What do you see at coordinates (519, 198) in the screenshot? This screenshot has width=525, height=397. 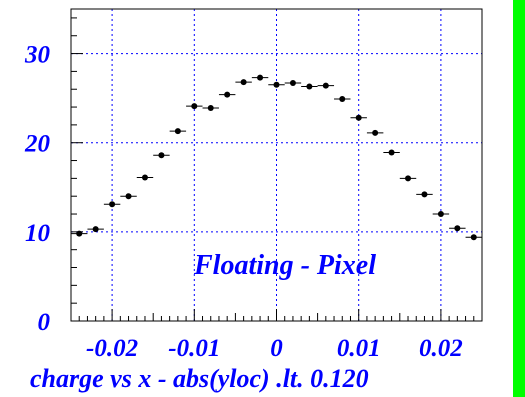 I see `right-edge-strip` at bounding box center [519, 198].